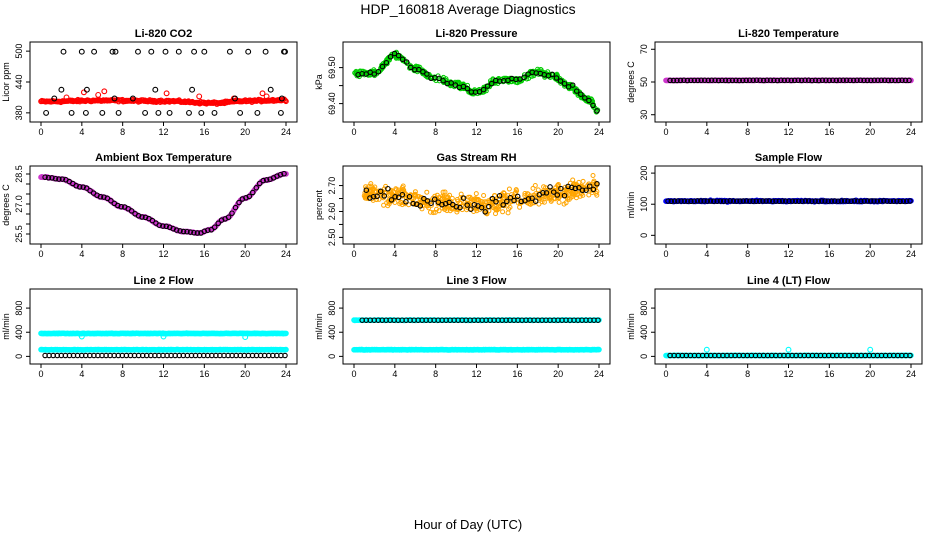 This screenshot has height=540, width=936. Describe the element at coordinates (19, 204) in the screenshot. I see `y-tick-label: 27.0` at that location.